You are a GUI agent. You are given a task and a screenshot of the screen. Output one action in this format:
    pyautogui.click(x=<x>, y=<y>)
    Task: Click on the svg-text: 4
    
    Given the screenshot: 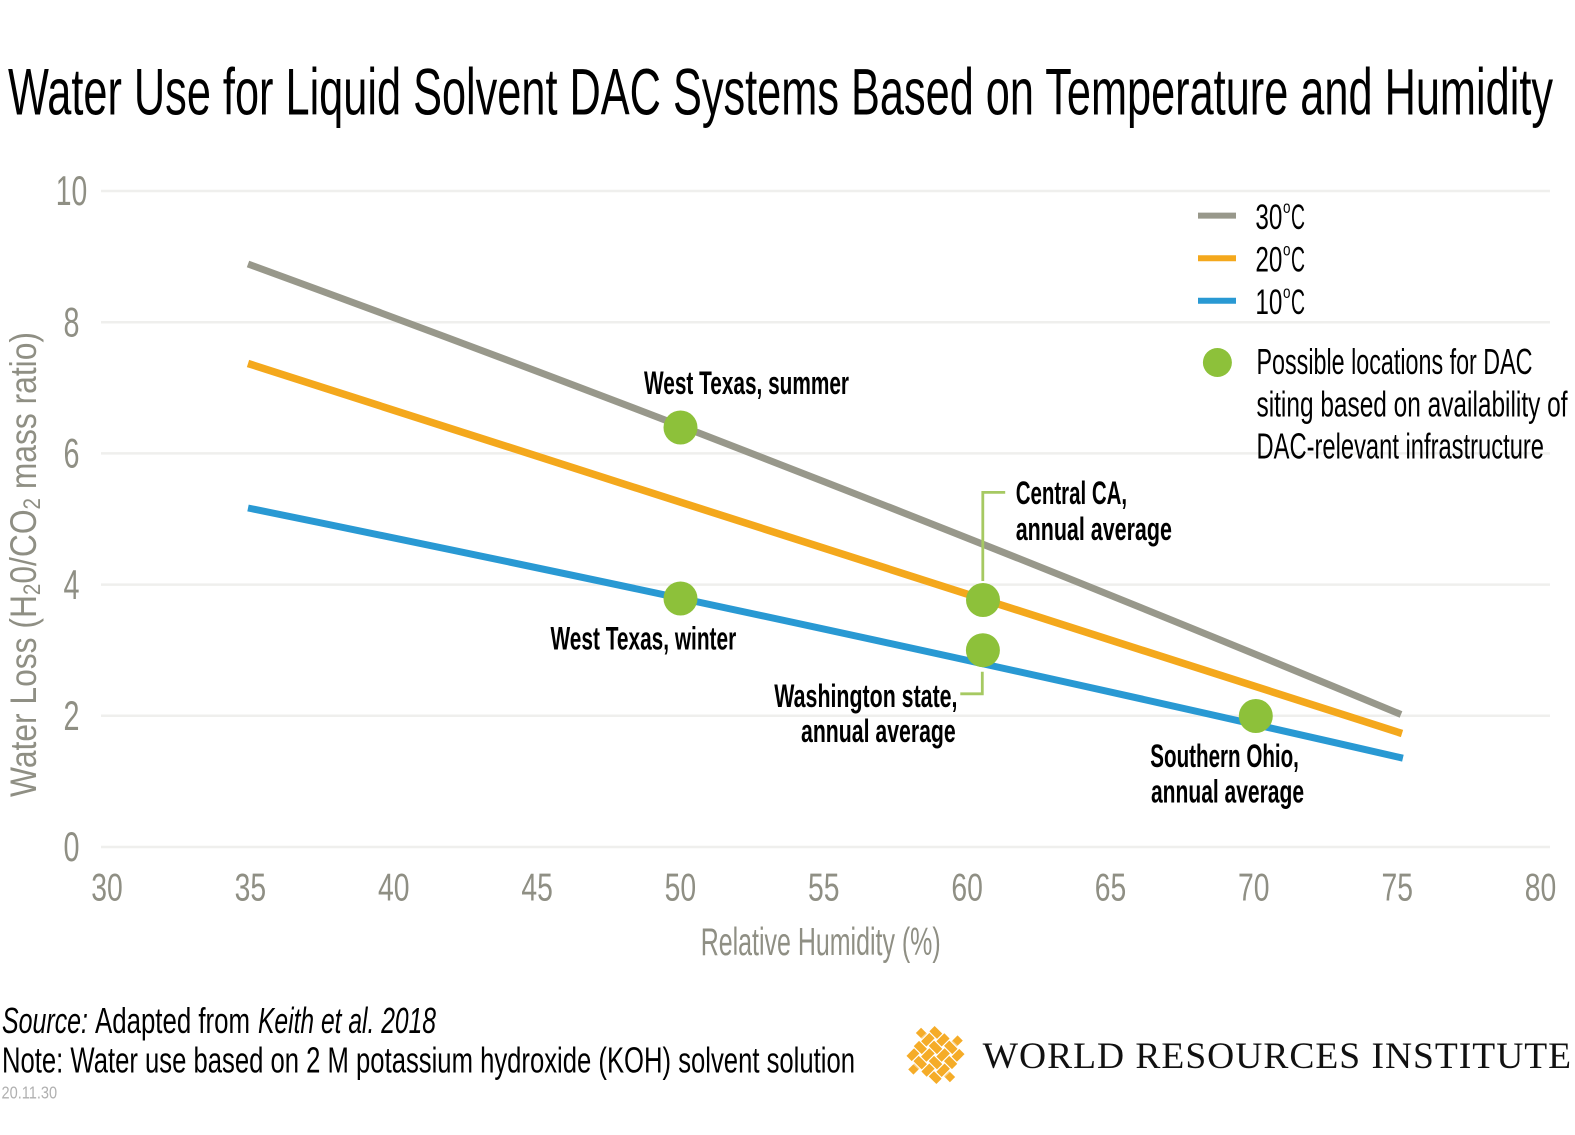 What is the action you would take?
    pyautogui.click(x=72, y=584)
    